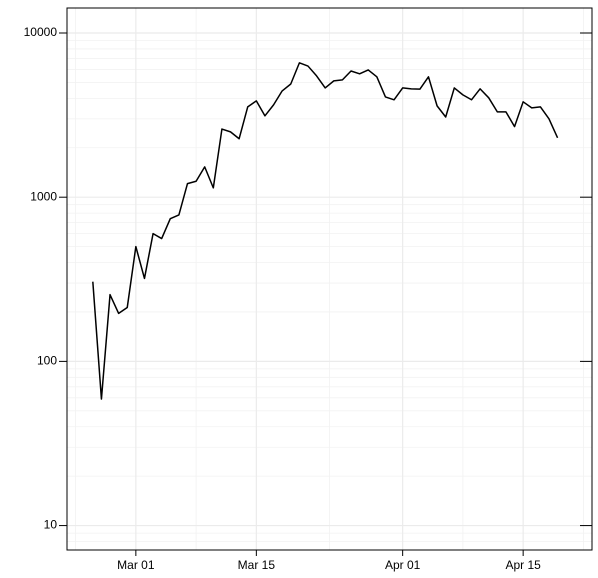 Image resolution: width=598 pixels, height=578 pixels. What do you see at coordinates (43, 196) in the screenshot?
I see `y-tick-label: 1000` at bounding box center [43, 196].